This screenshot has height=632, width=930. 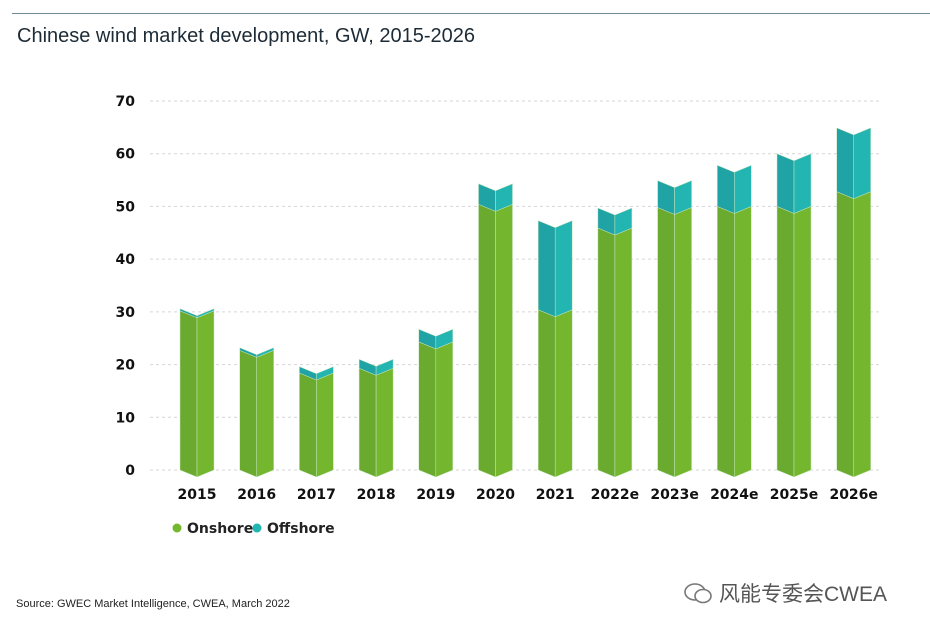 I want to click on y-tick-label: 70, so click(x=126, y=102).